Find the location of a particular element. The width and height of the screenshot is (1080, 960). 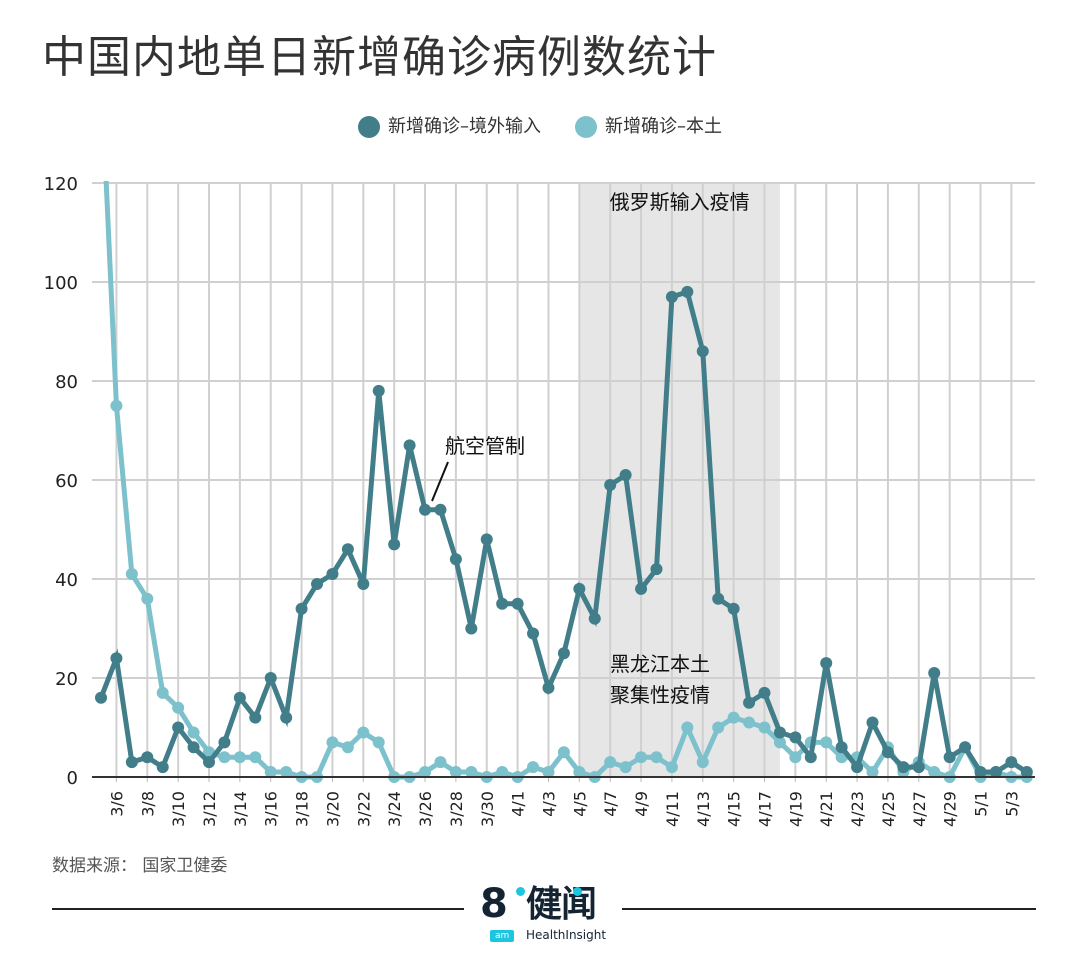

legend: 新增确诊–境外输入 新增确诊–本土 is located at coordinates (540, 127).